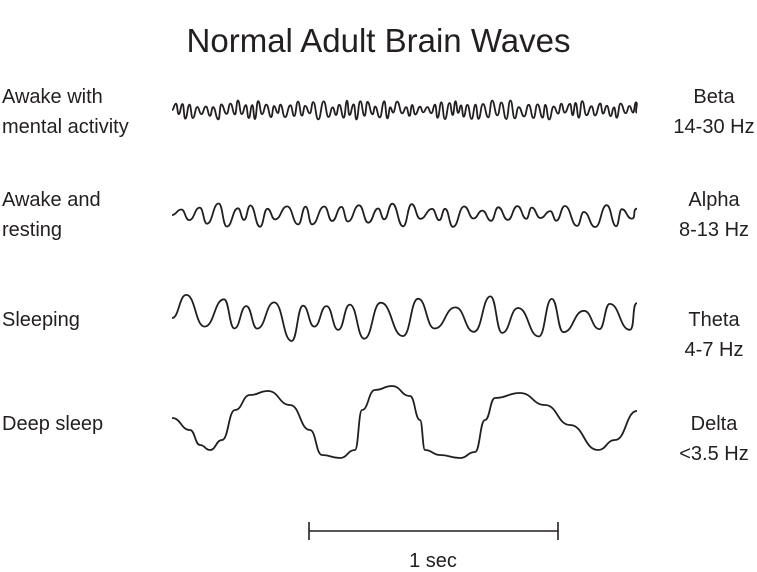  I want to click on beta-wave, so click(404, 110).